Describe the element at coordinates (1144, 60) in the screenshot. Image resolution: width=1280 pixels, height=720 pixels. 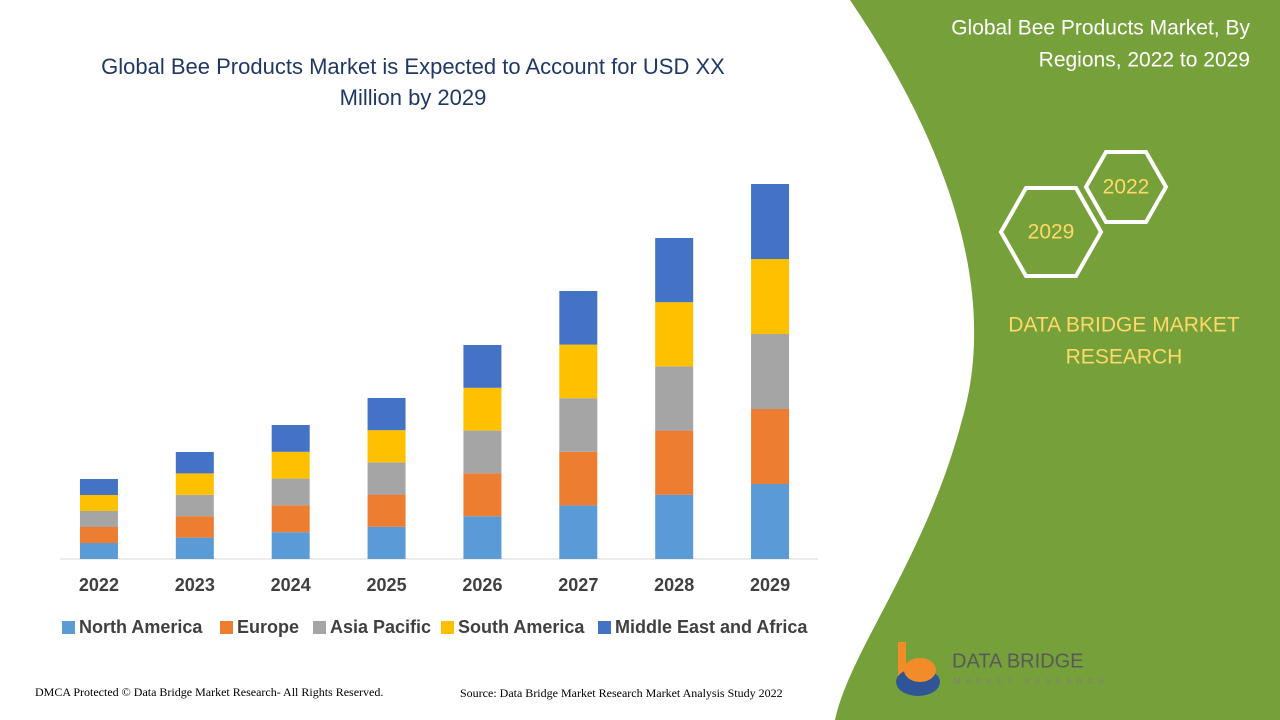
I see `panel-title: Regions, 2022 to 2029` at that location.